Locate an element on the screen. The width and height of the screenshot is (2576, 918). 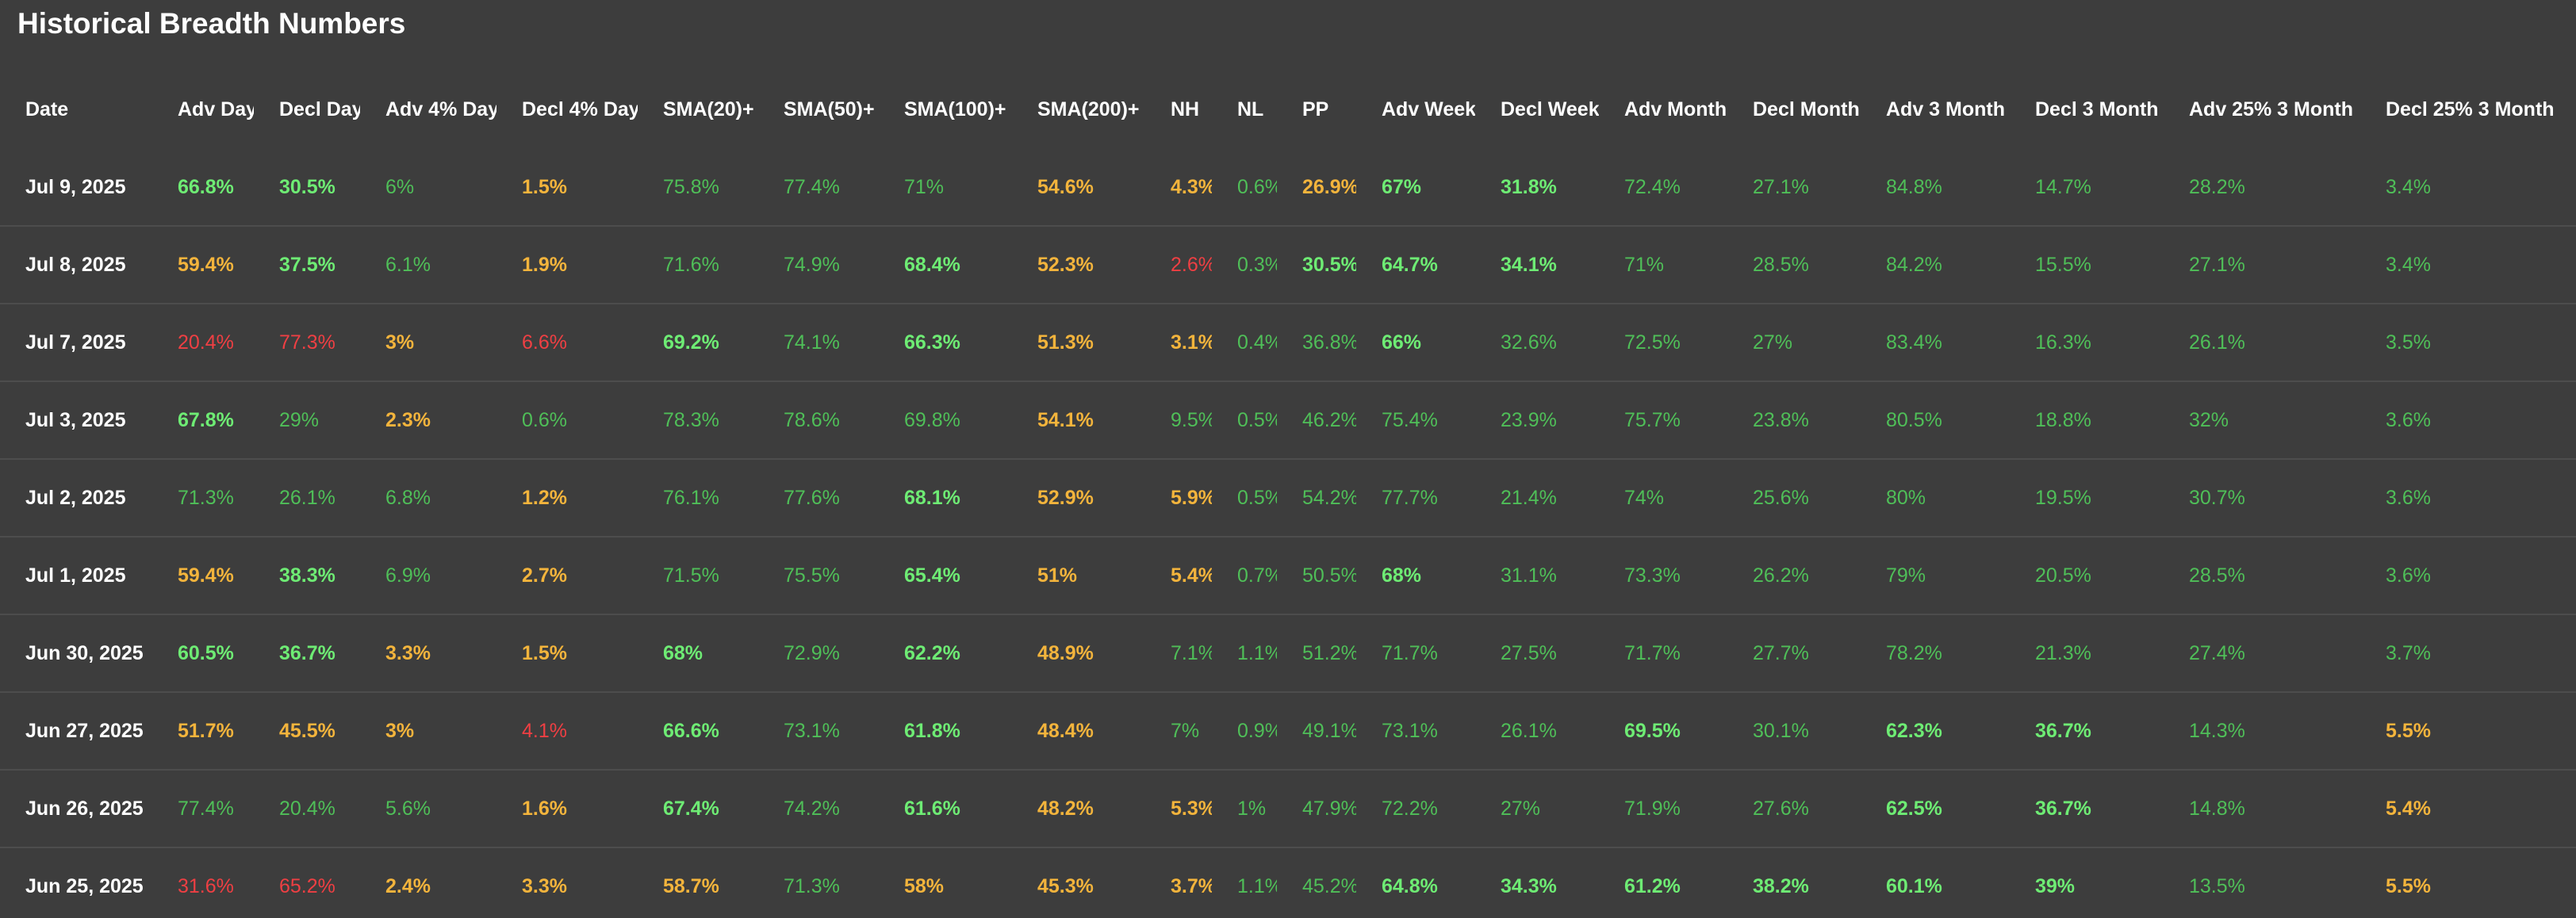
cell-adv-25pct-3-month: 14.8% is located at coordinates (2262, 809).